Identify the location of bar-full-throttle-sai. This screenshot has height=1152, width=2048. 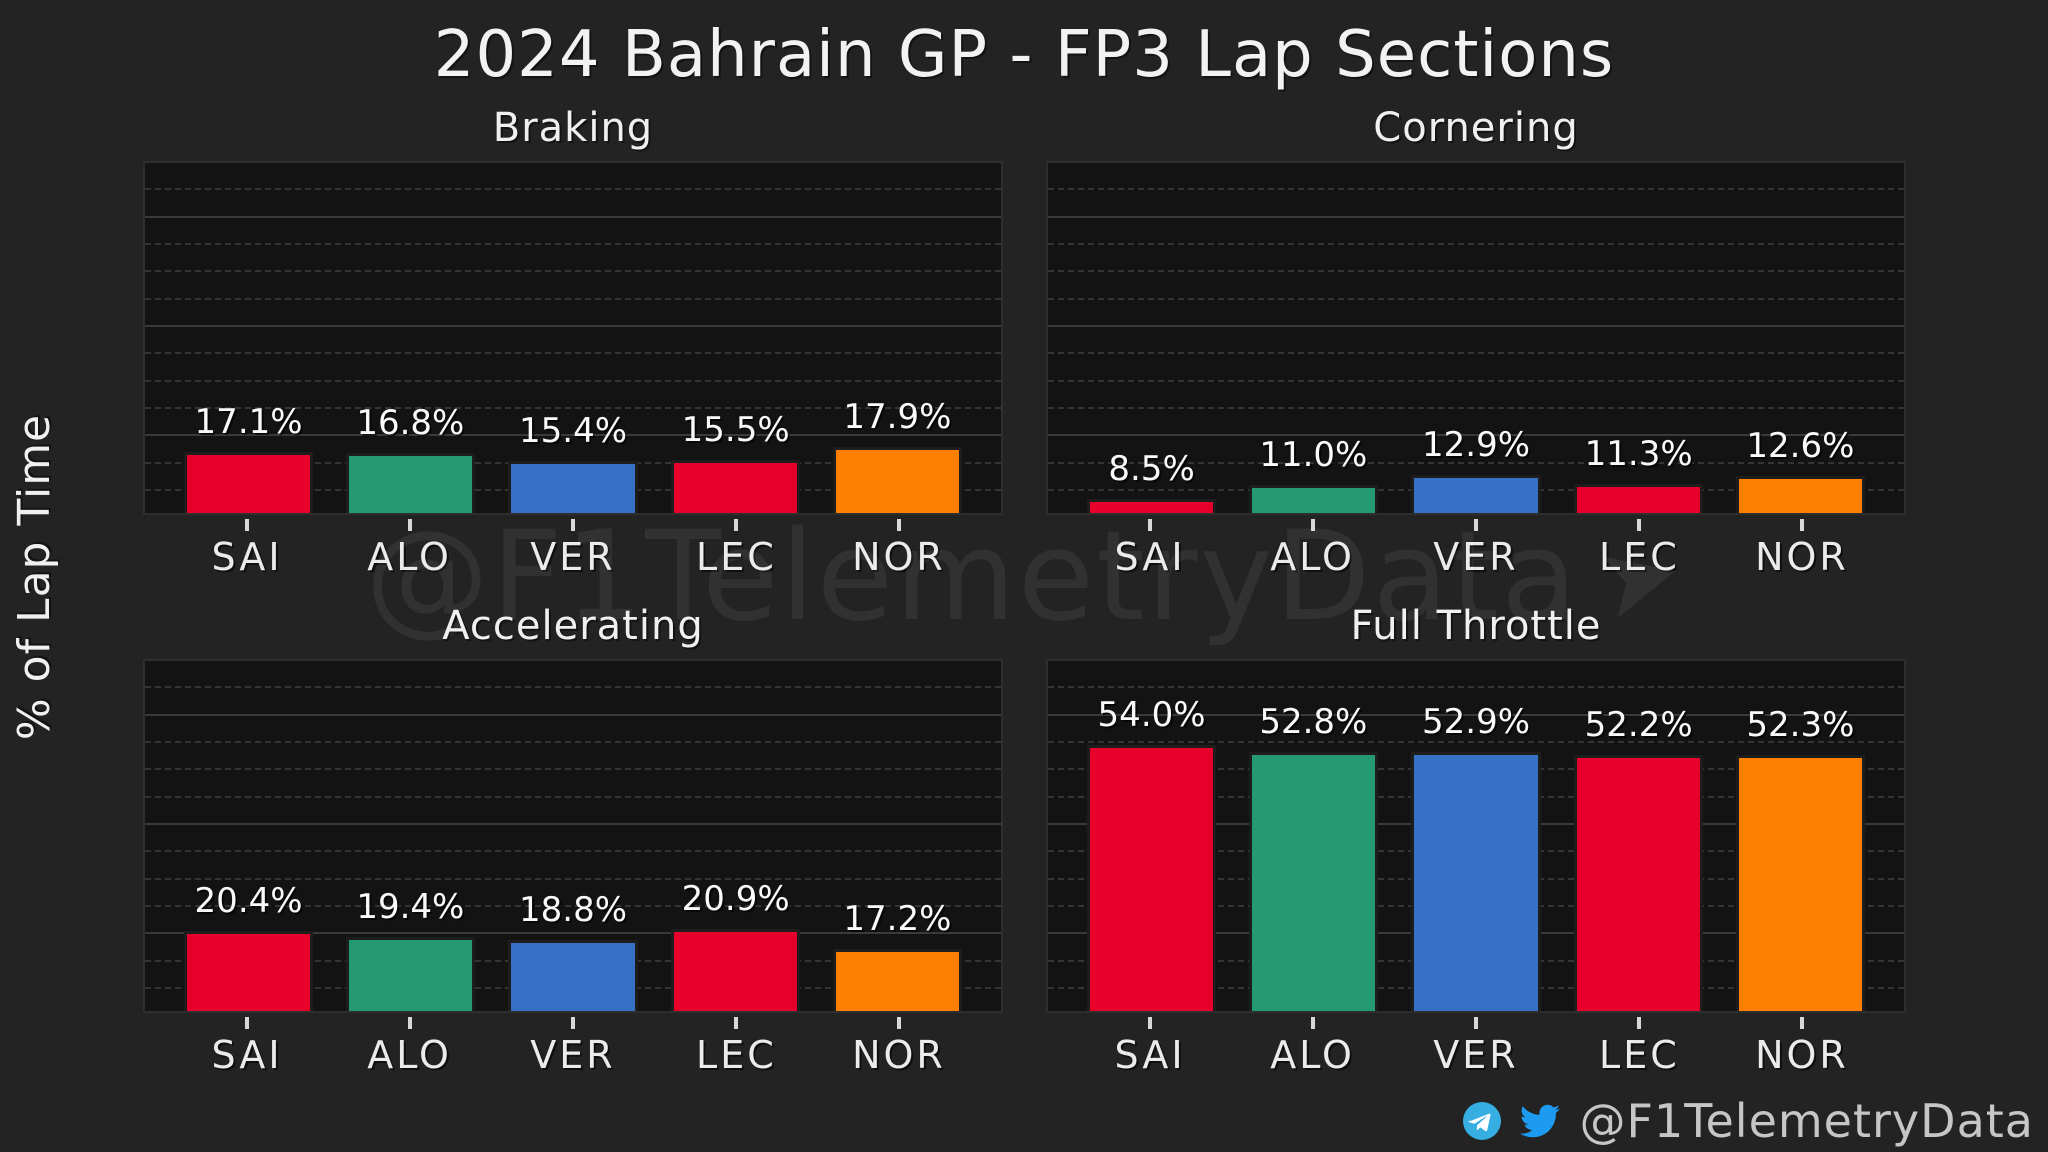
(1151, 878).